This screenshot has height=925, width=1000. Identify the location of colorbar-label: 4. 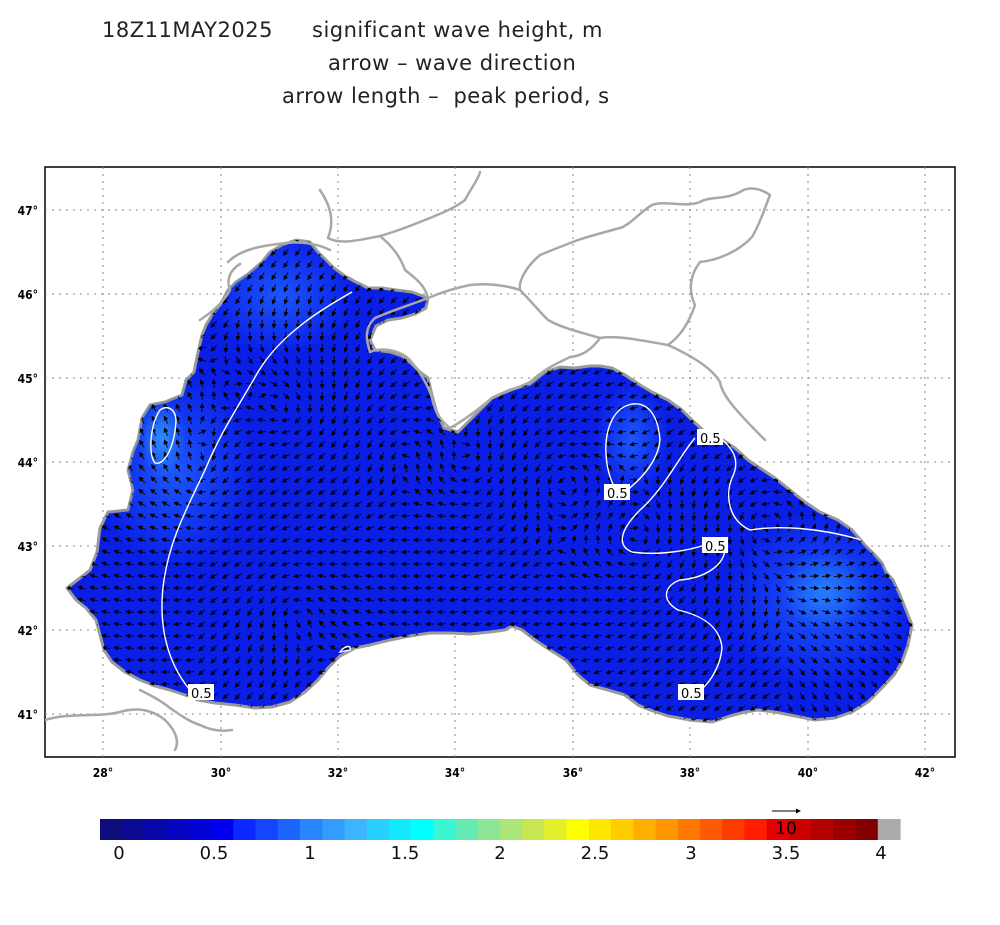
(881, 853).